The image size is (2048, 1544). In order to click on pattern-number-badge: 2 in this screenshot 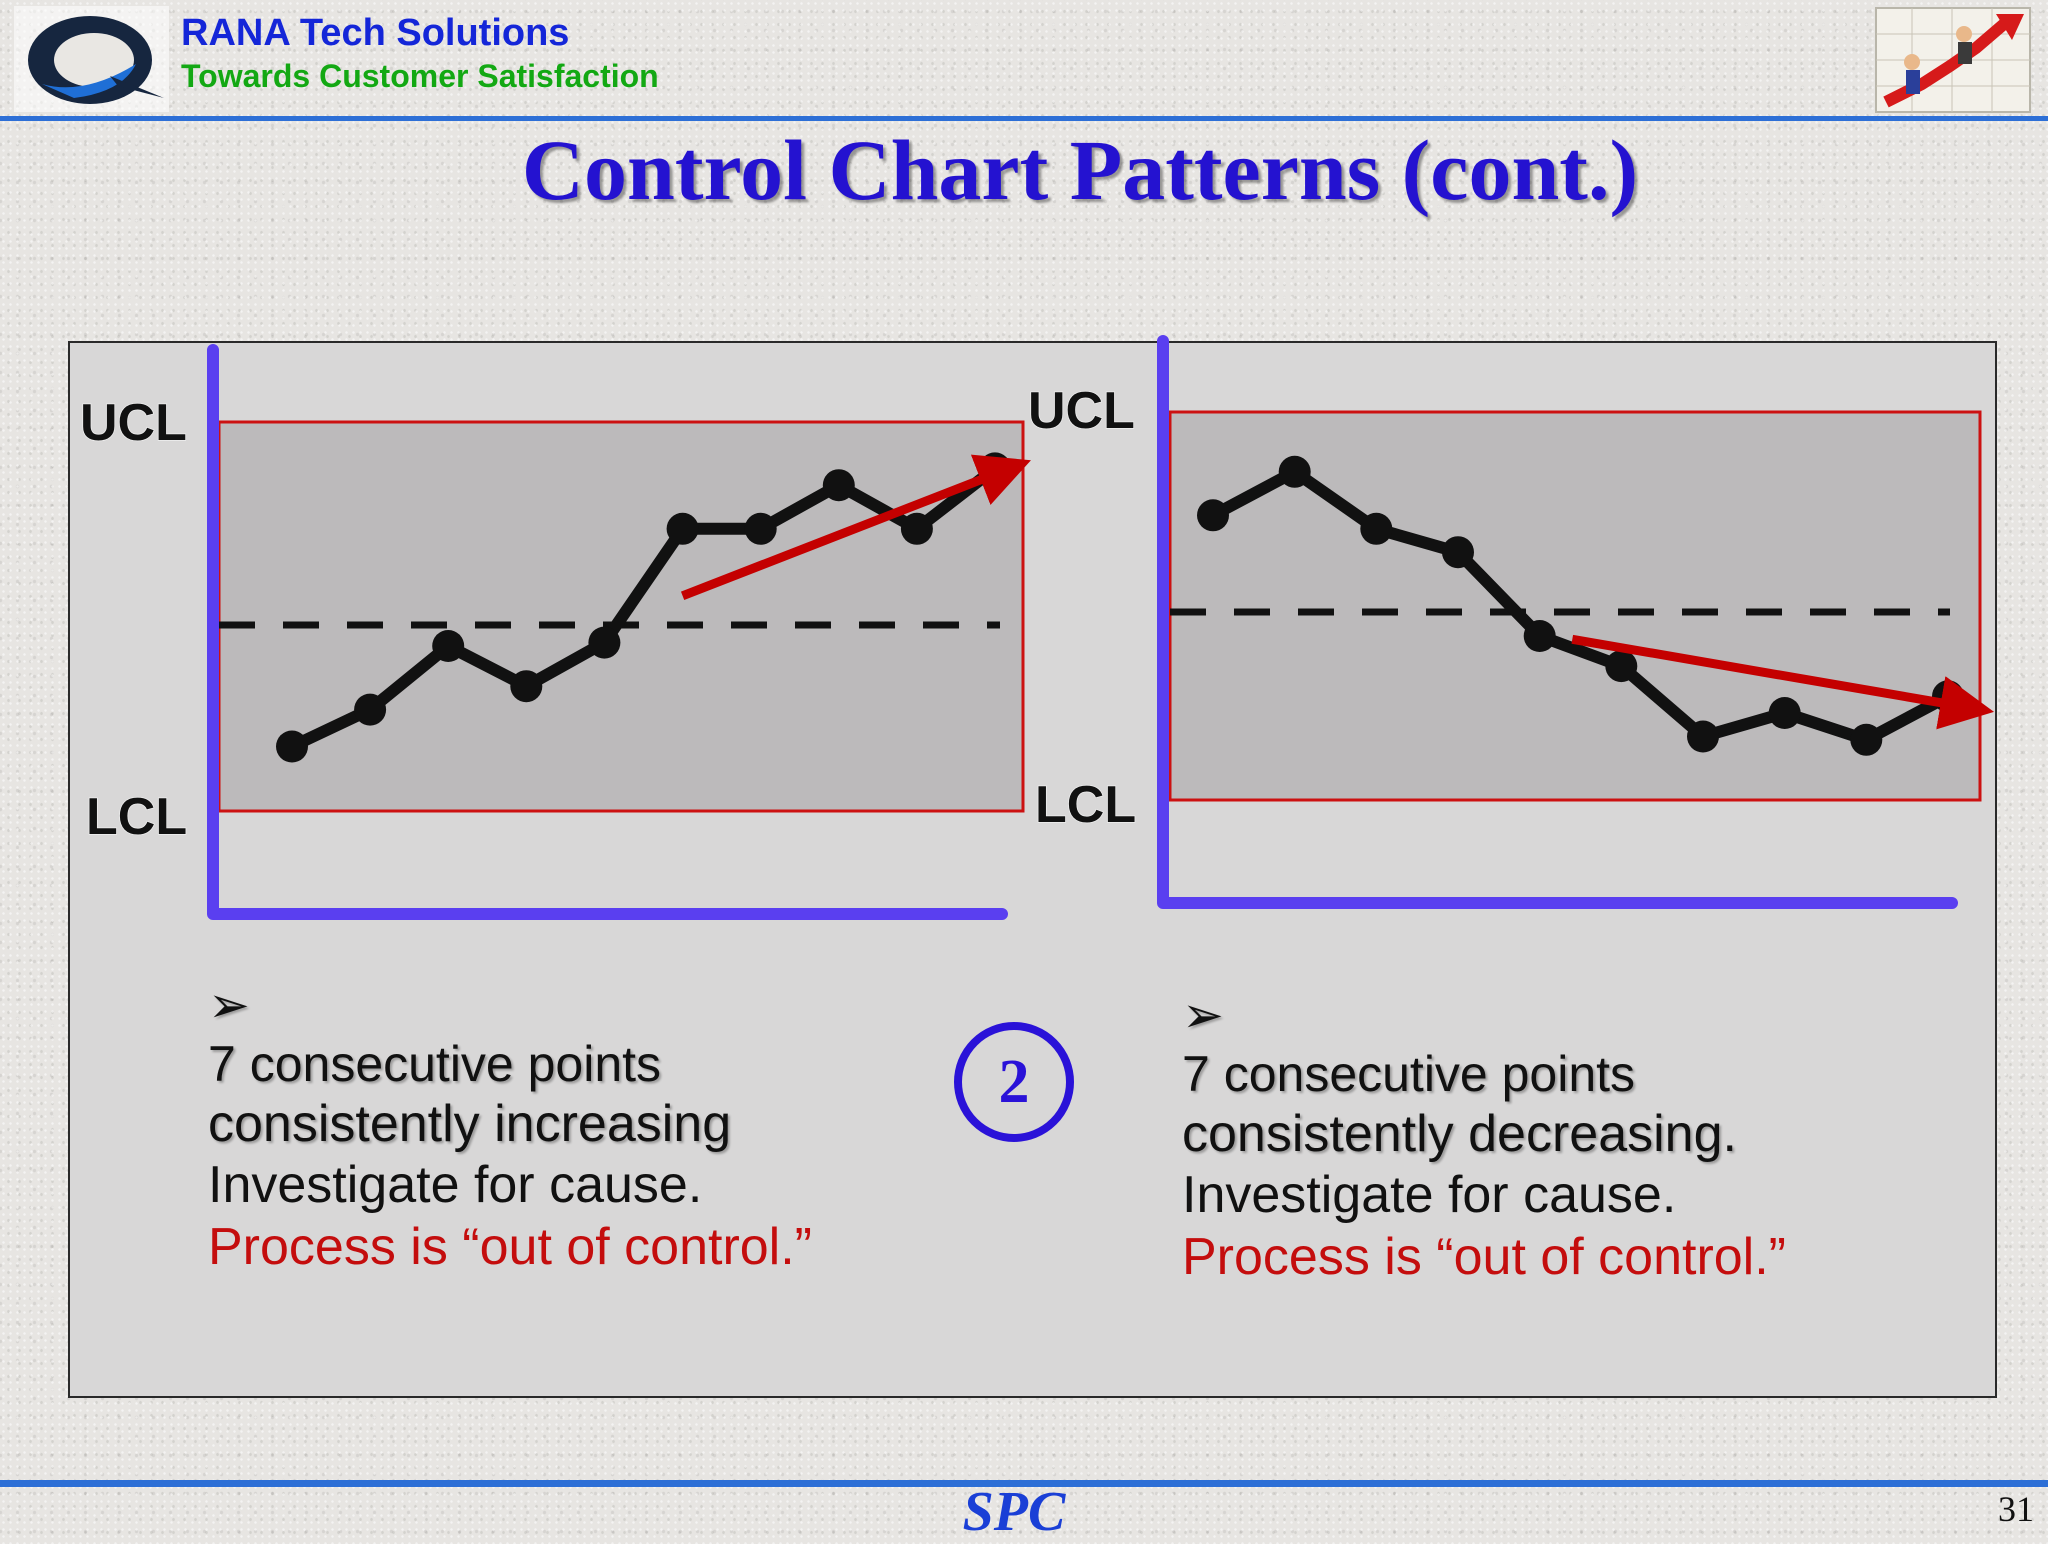, I will do `click(1014, 1082)`.